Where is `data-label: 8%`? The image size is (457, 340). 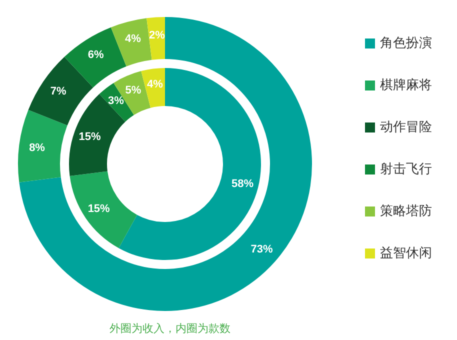 data-label: 8% is located at coordinates (37, 148).